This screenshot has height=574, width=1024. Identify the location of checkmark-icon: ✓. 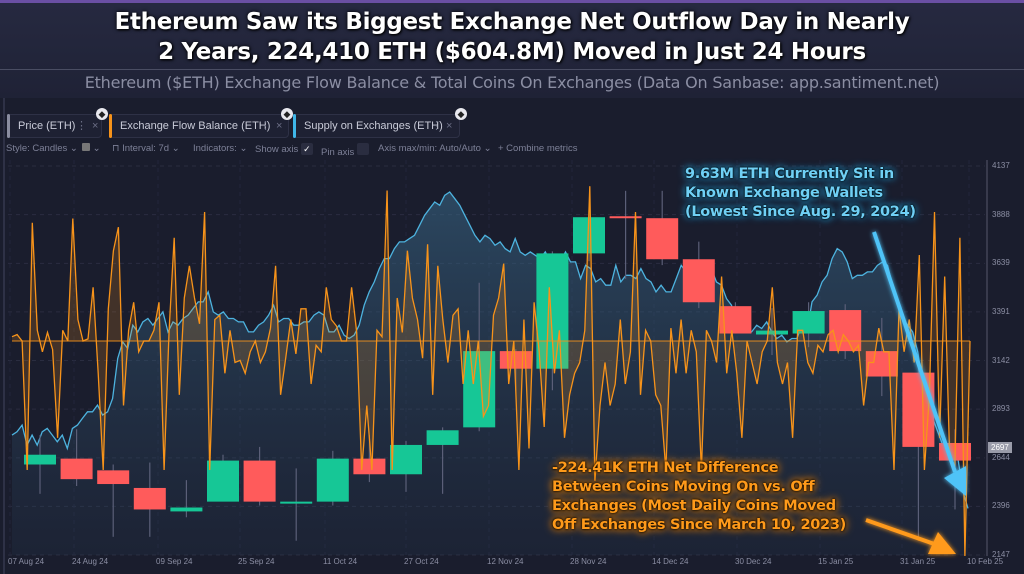
(306, 149).